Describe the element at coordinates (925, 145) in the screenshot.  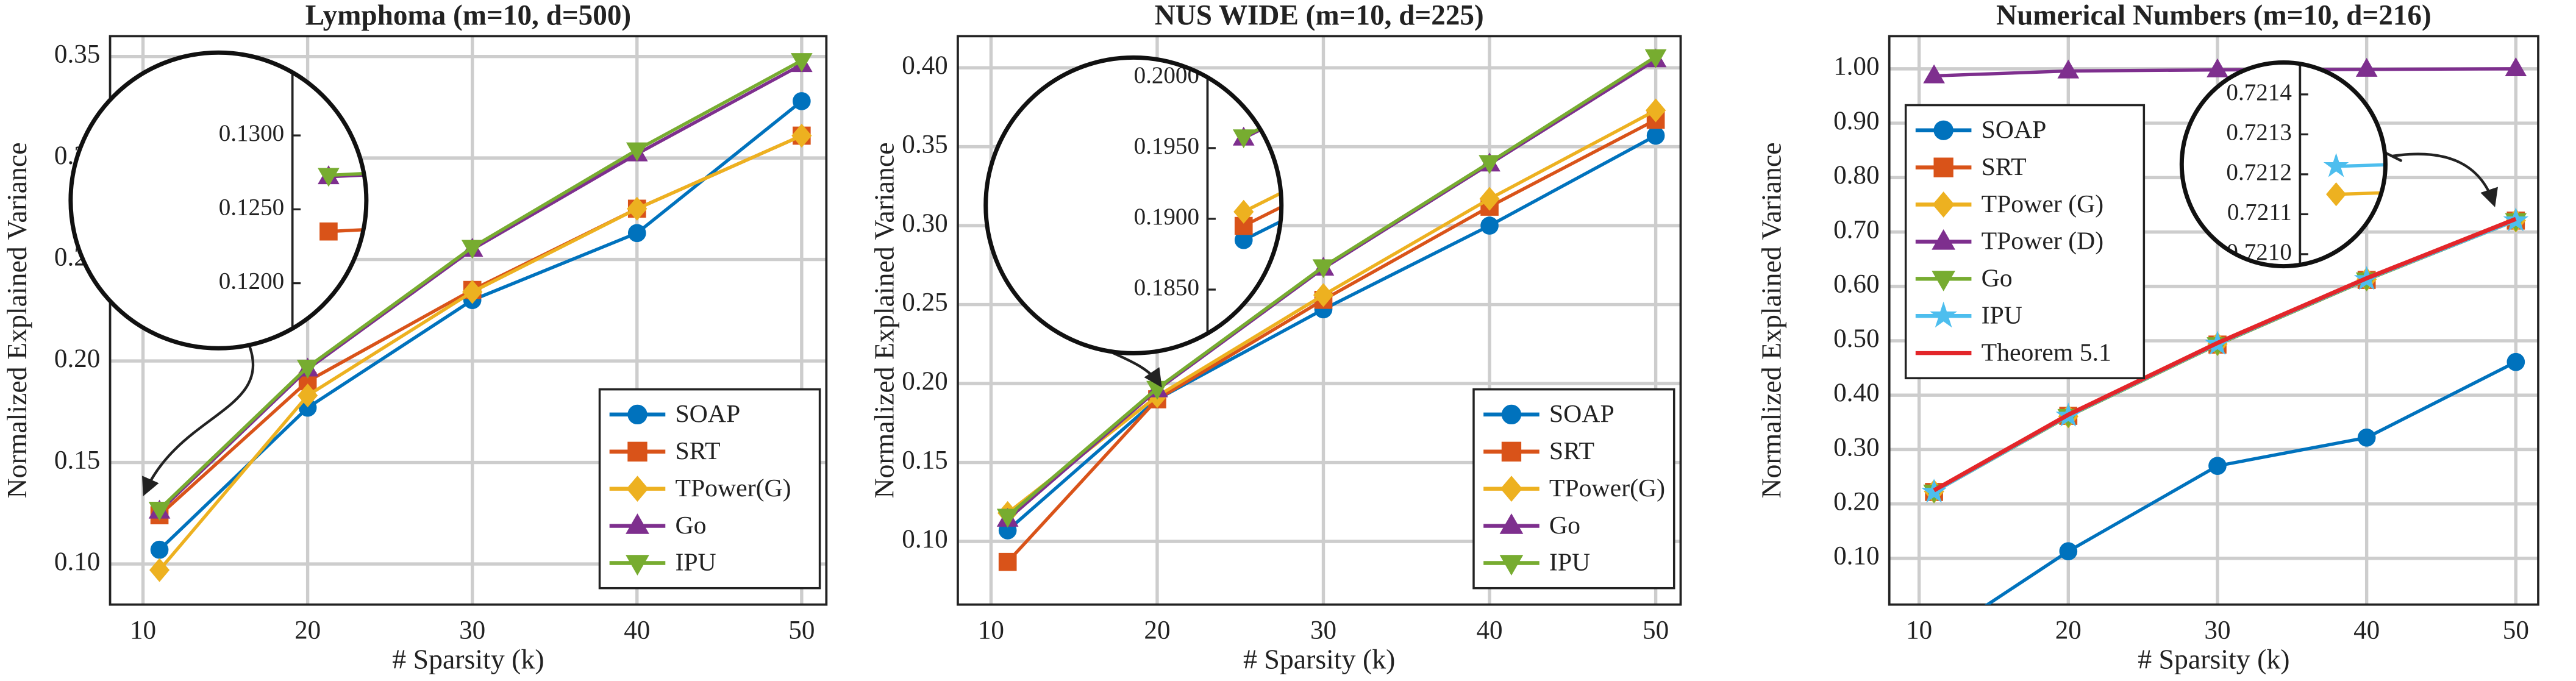
I see `y-tick-label: 0.35` at that location.